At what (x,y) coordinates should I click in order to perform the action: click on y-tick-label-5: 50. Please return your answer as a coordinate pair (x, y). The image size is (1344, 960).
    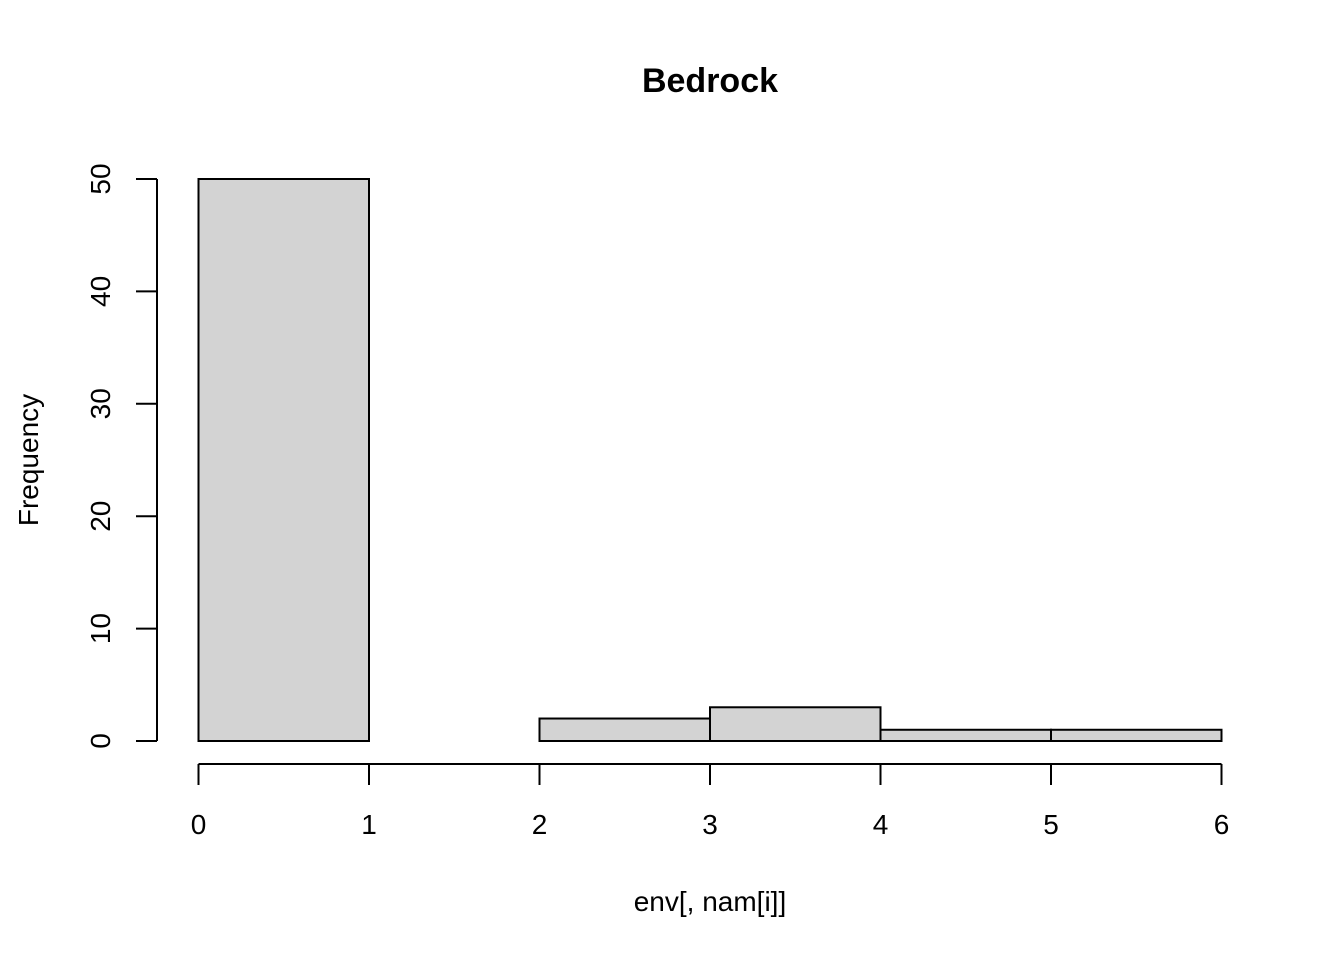
    Looking at the image, I should click on (100, 178).